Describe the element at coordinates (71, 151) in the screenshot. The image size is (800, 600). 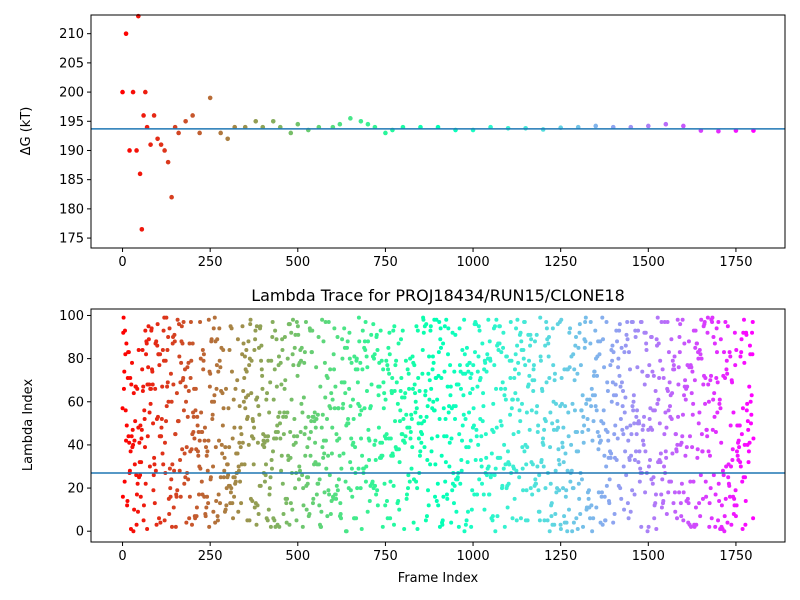
I see `y-tick-label: 190` at that location.